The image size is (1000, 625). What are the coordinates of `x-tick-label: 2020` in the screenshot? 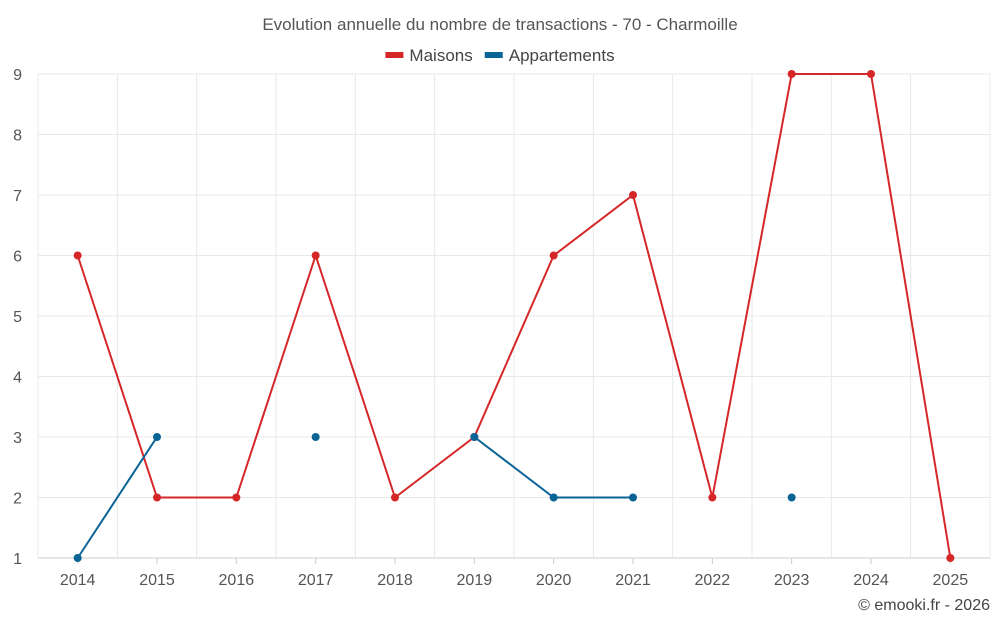 It's located at (554, 580).